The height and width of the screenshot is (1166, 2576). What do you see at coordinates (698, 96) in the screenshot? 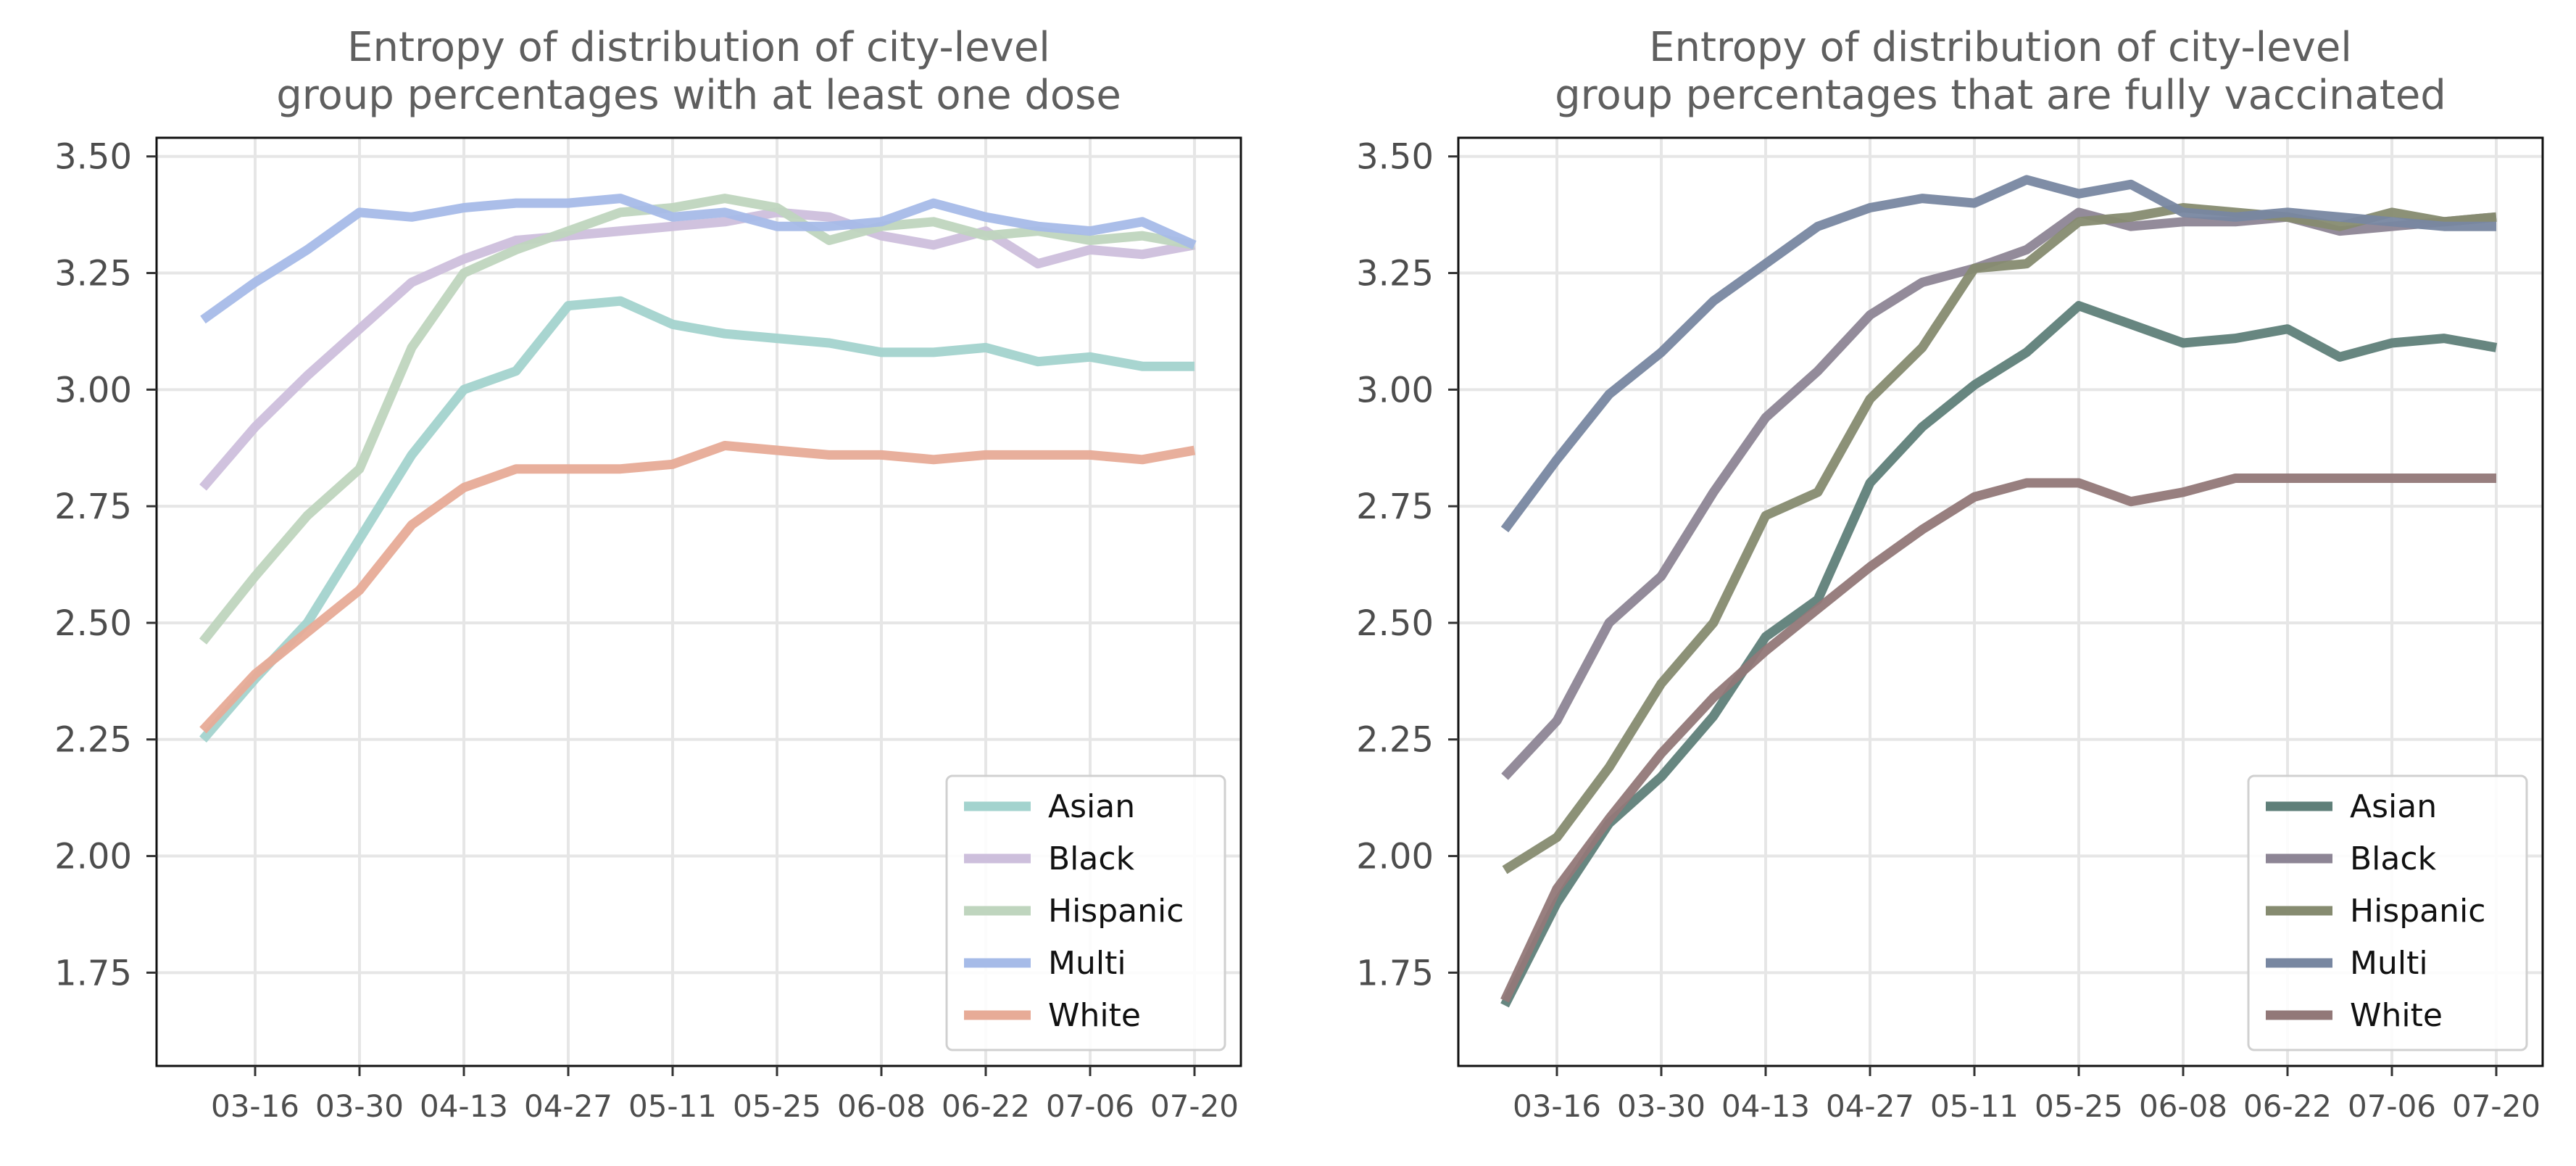
I see `chart-title-line: group percentages with at least one dose` at bounding box center [698, 96].